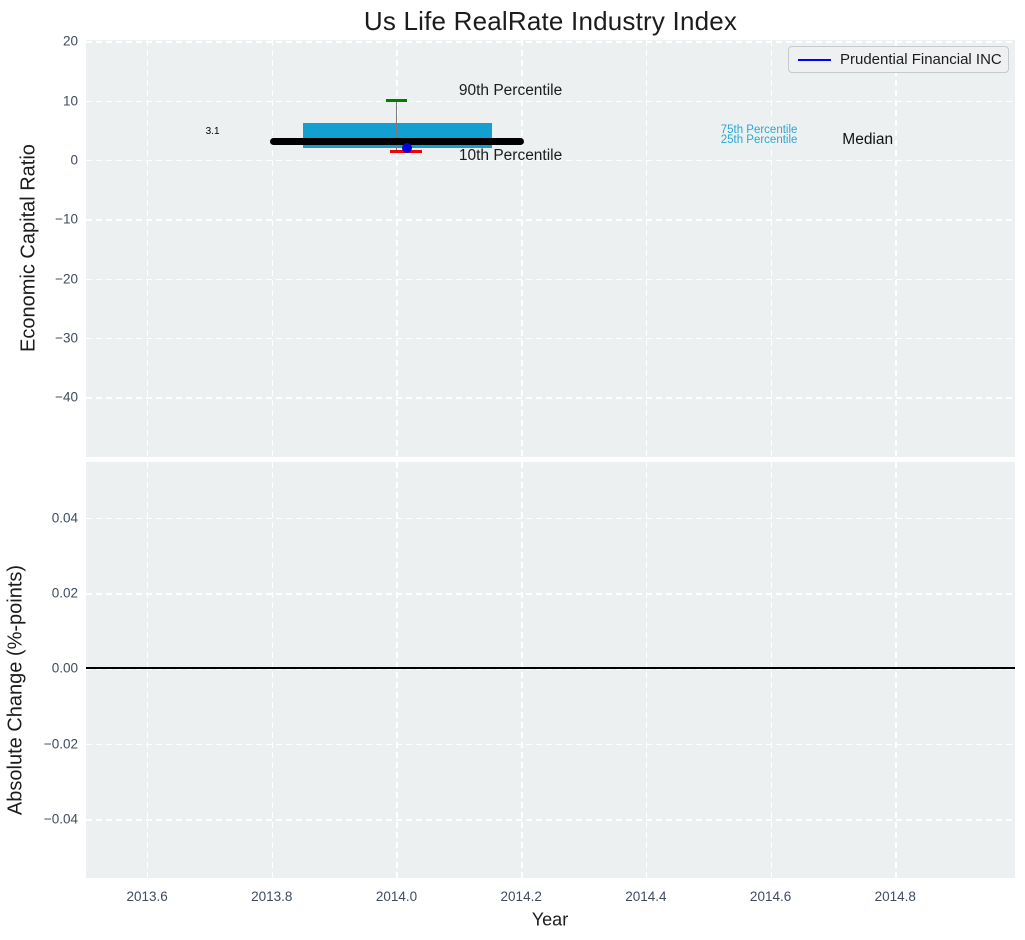 This screenshot has height=940, width=1025. What do you see at coordinates (550, 919) in the screenshot?
I see `x-axis-label-year: Year` at bounding box center [550, 919].